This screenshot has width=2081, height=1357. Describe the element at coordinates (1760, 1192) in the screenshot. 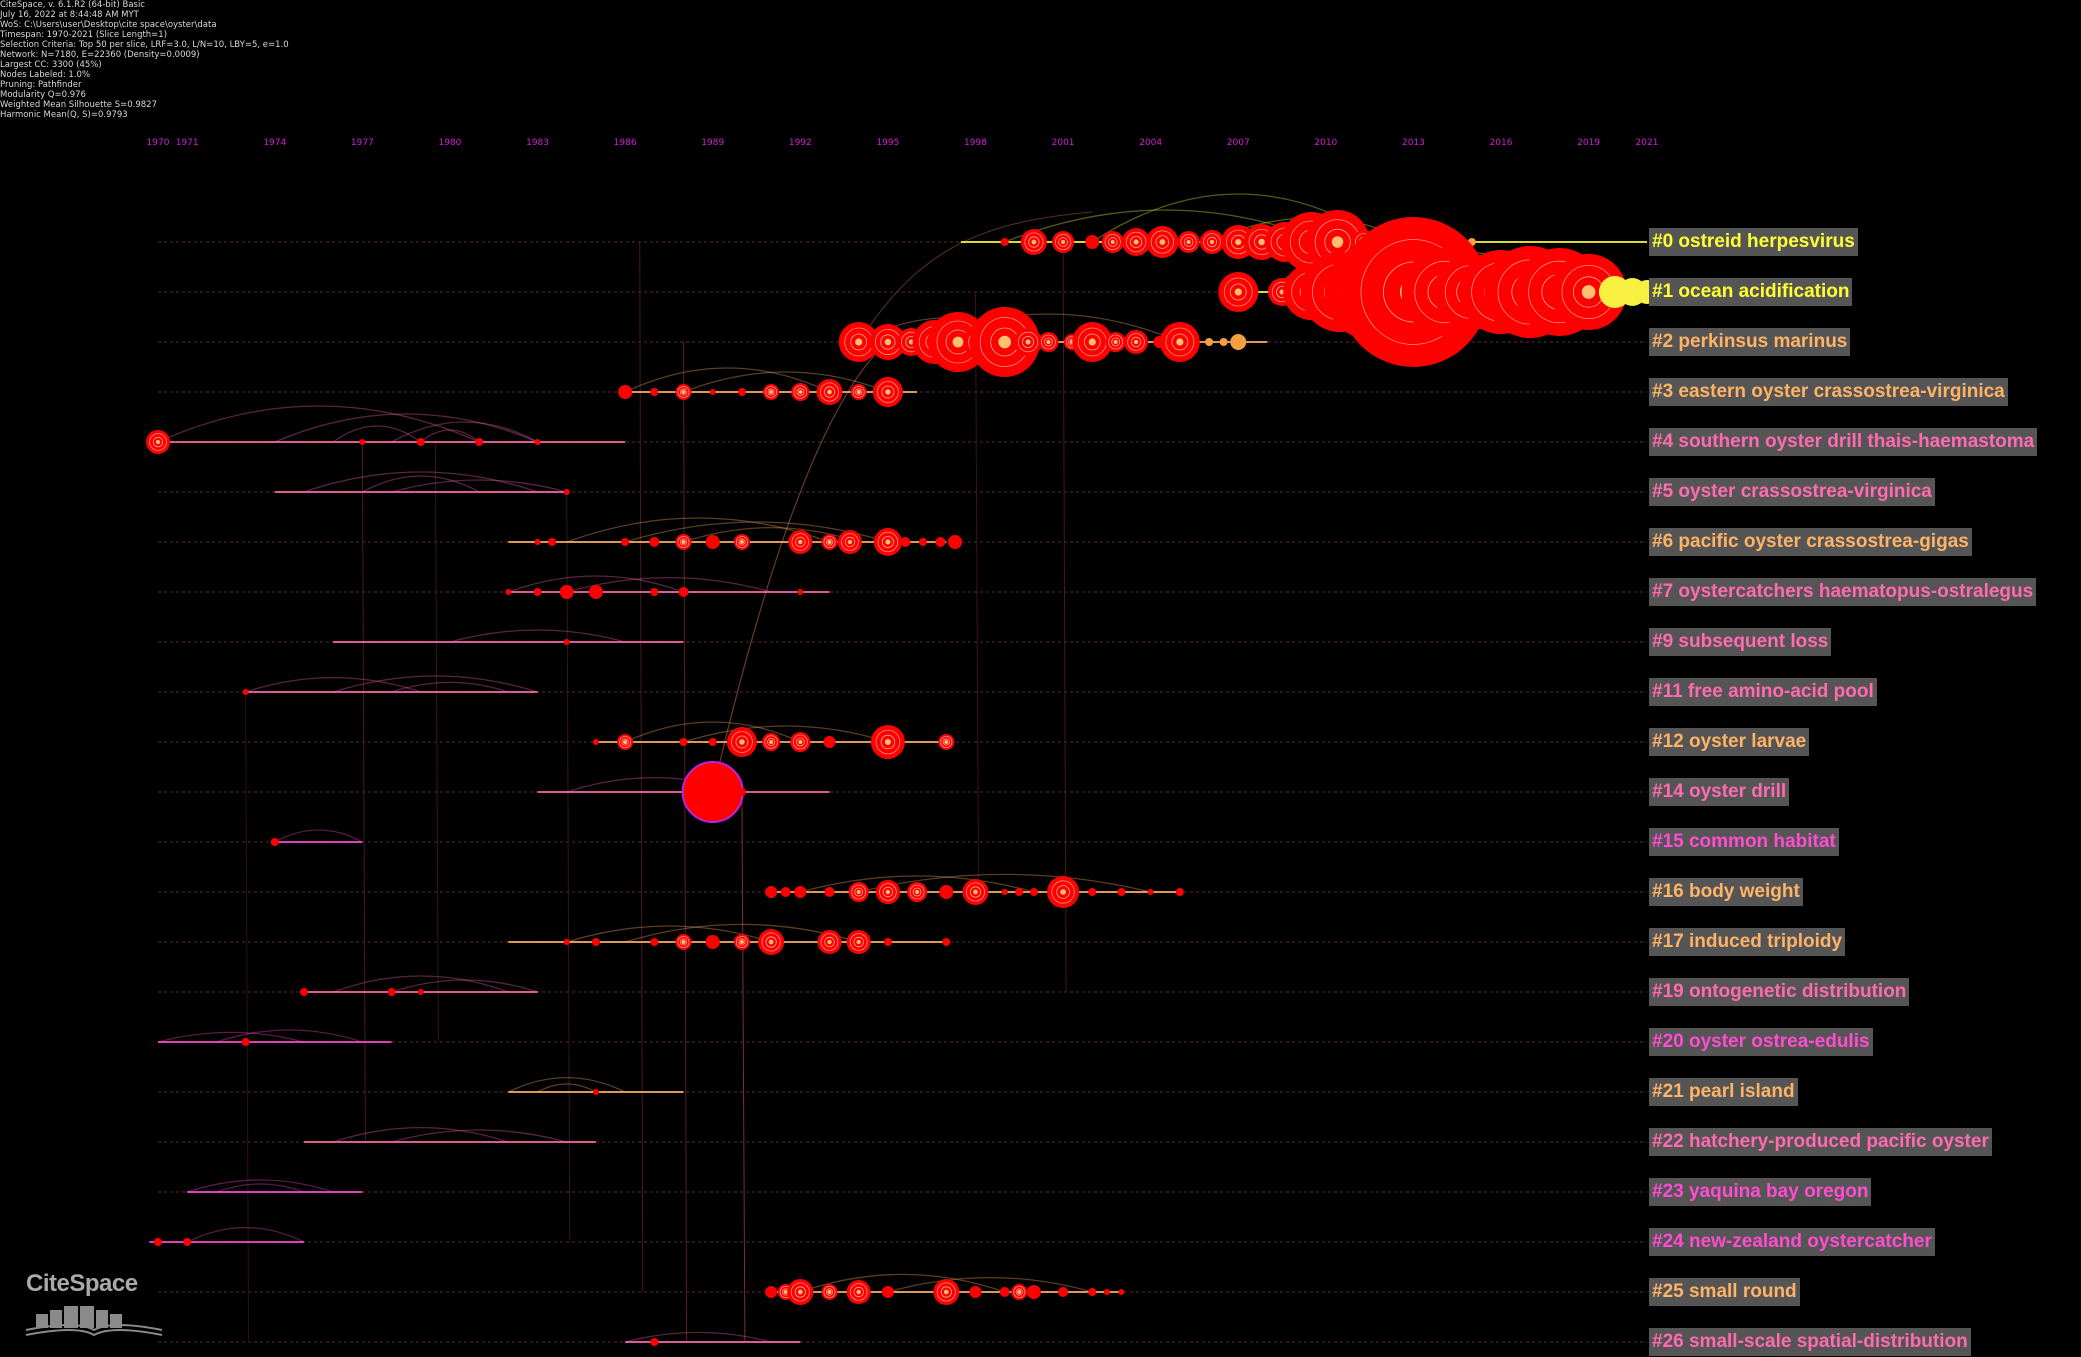

I see `cluster-label: #23 yaquina bay oregon` at that location.